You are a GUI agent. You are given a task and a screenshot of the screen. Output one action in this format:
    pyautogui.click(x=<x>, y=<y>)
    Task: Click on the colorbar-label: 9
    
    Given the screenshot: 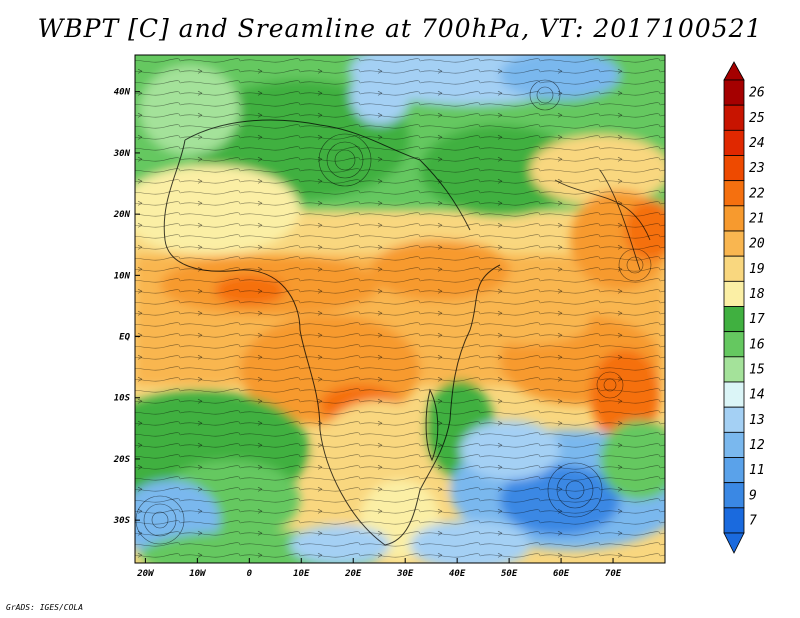 What is the action you would take?
    pyautogui.click(x=753, y=495)
    